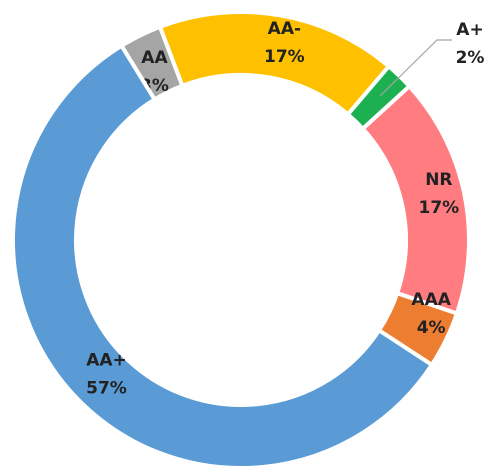 This screenshot has width=496, height=472. I want to click on value-label: 4%, so click(431, 328).